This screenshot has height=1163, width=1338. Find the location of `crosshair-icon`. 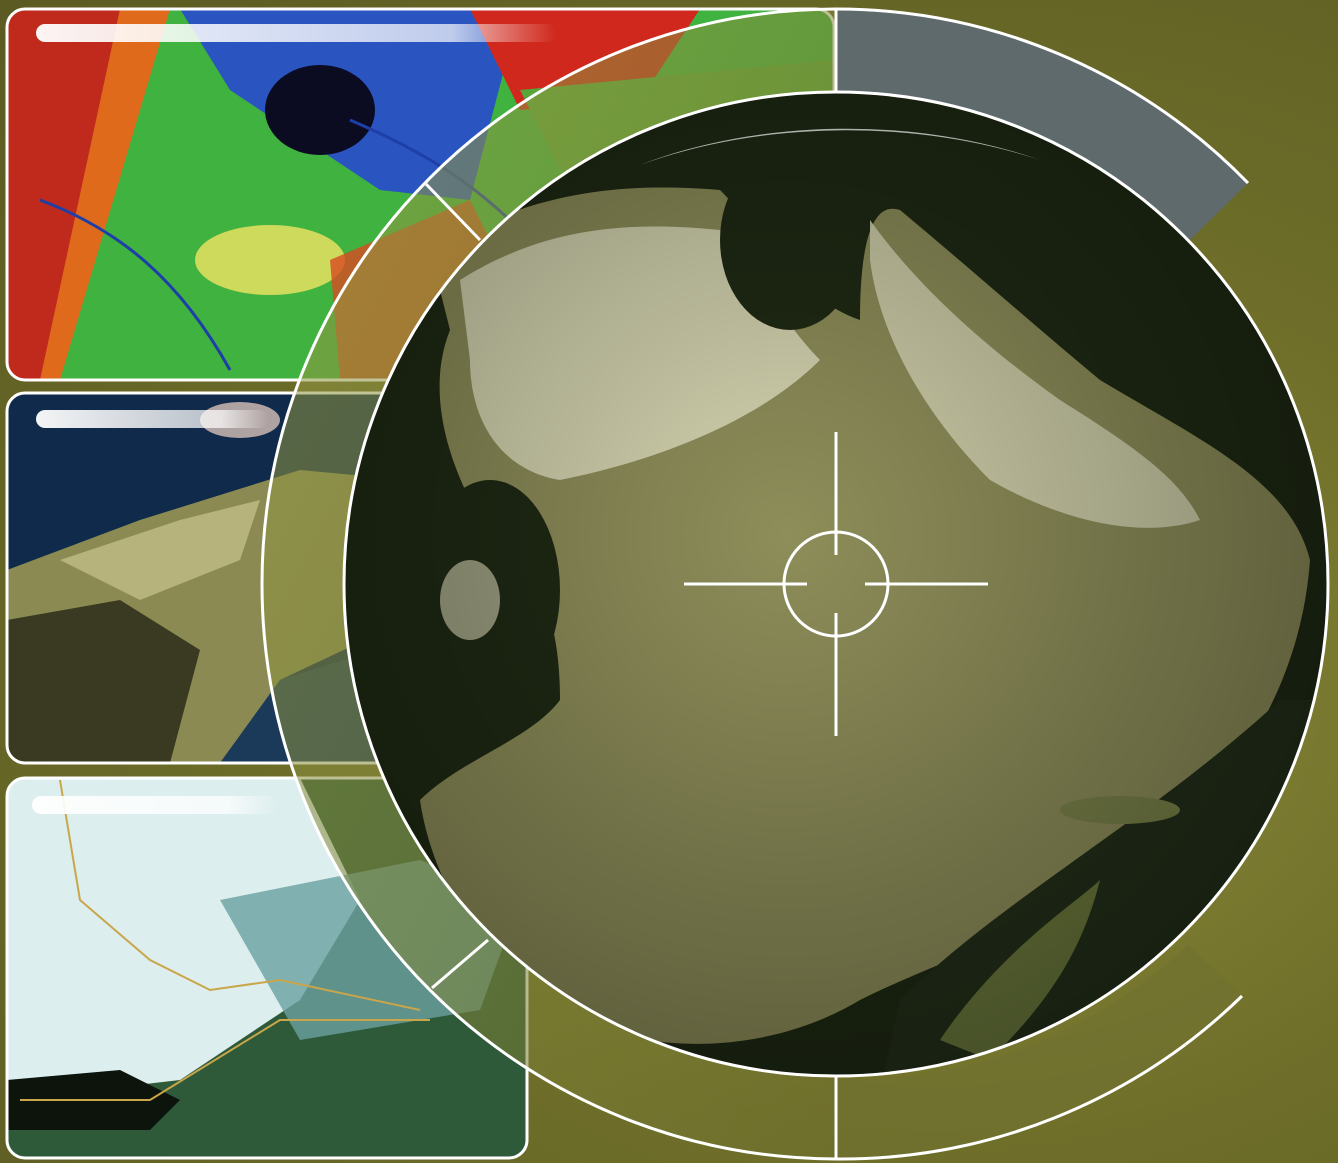

crosshair-icon is located at coordinates (836, 584).